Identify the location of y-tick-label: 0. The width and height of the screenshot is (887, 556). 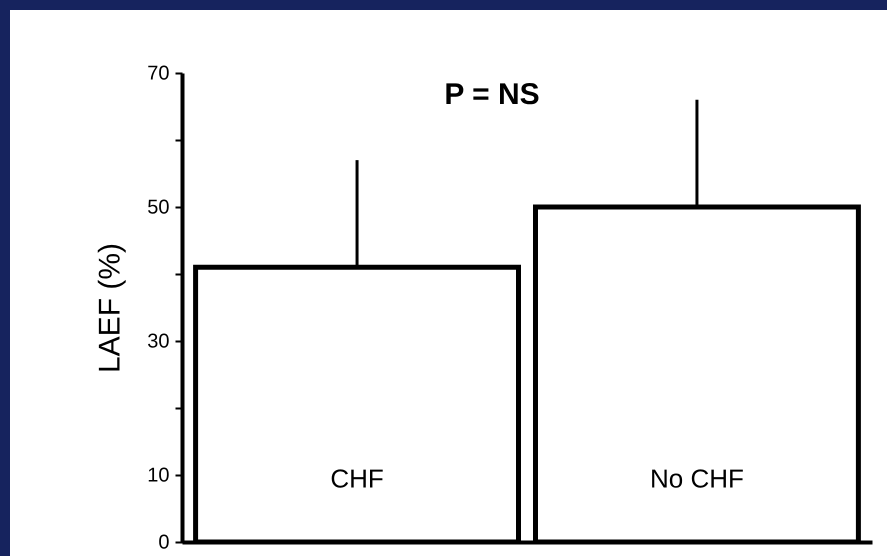
(164, 543).